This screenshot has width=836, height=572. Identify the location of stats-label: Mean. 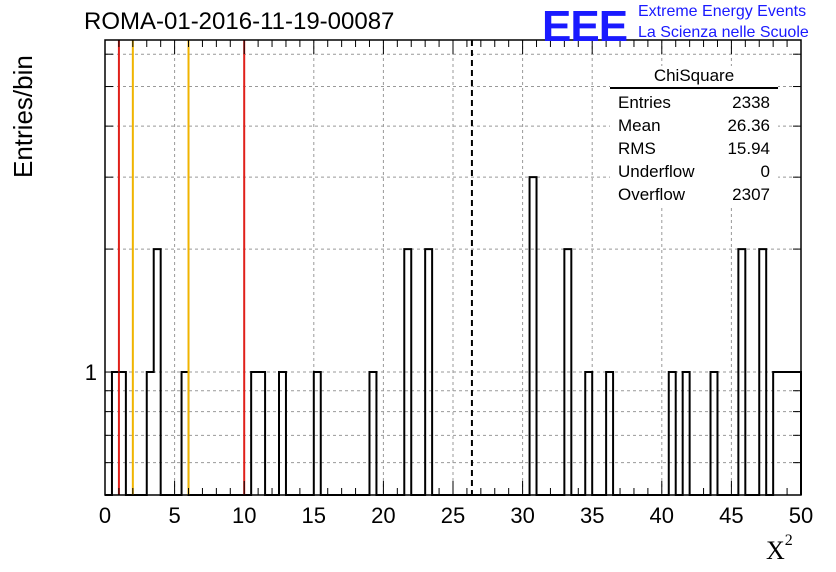
(639, 125).